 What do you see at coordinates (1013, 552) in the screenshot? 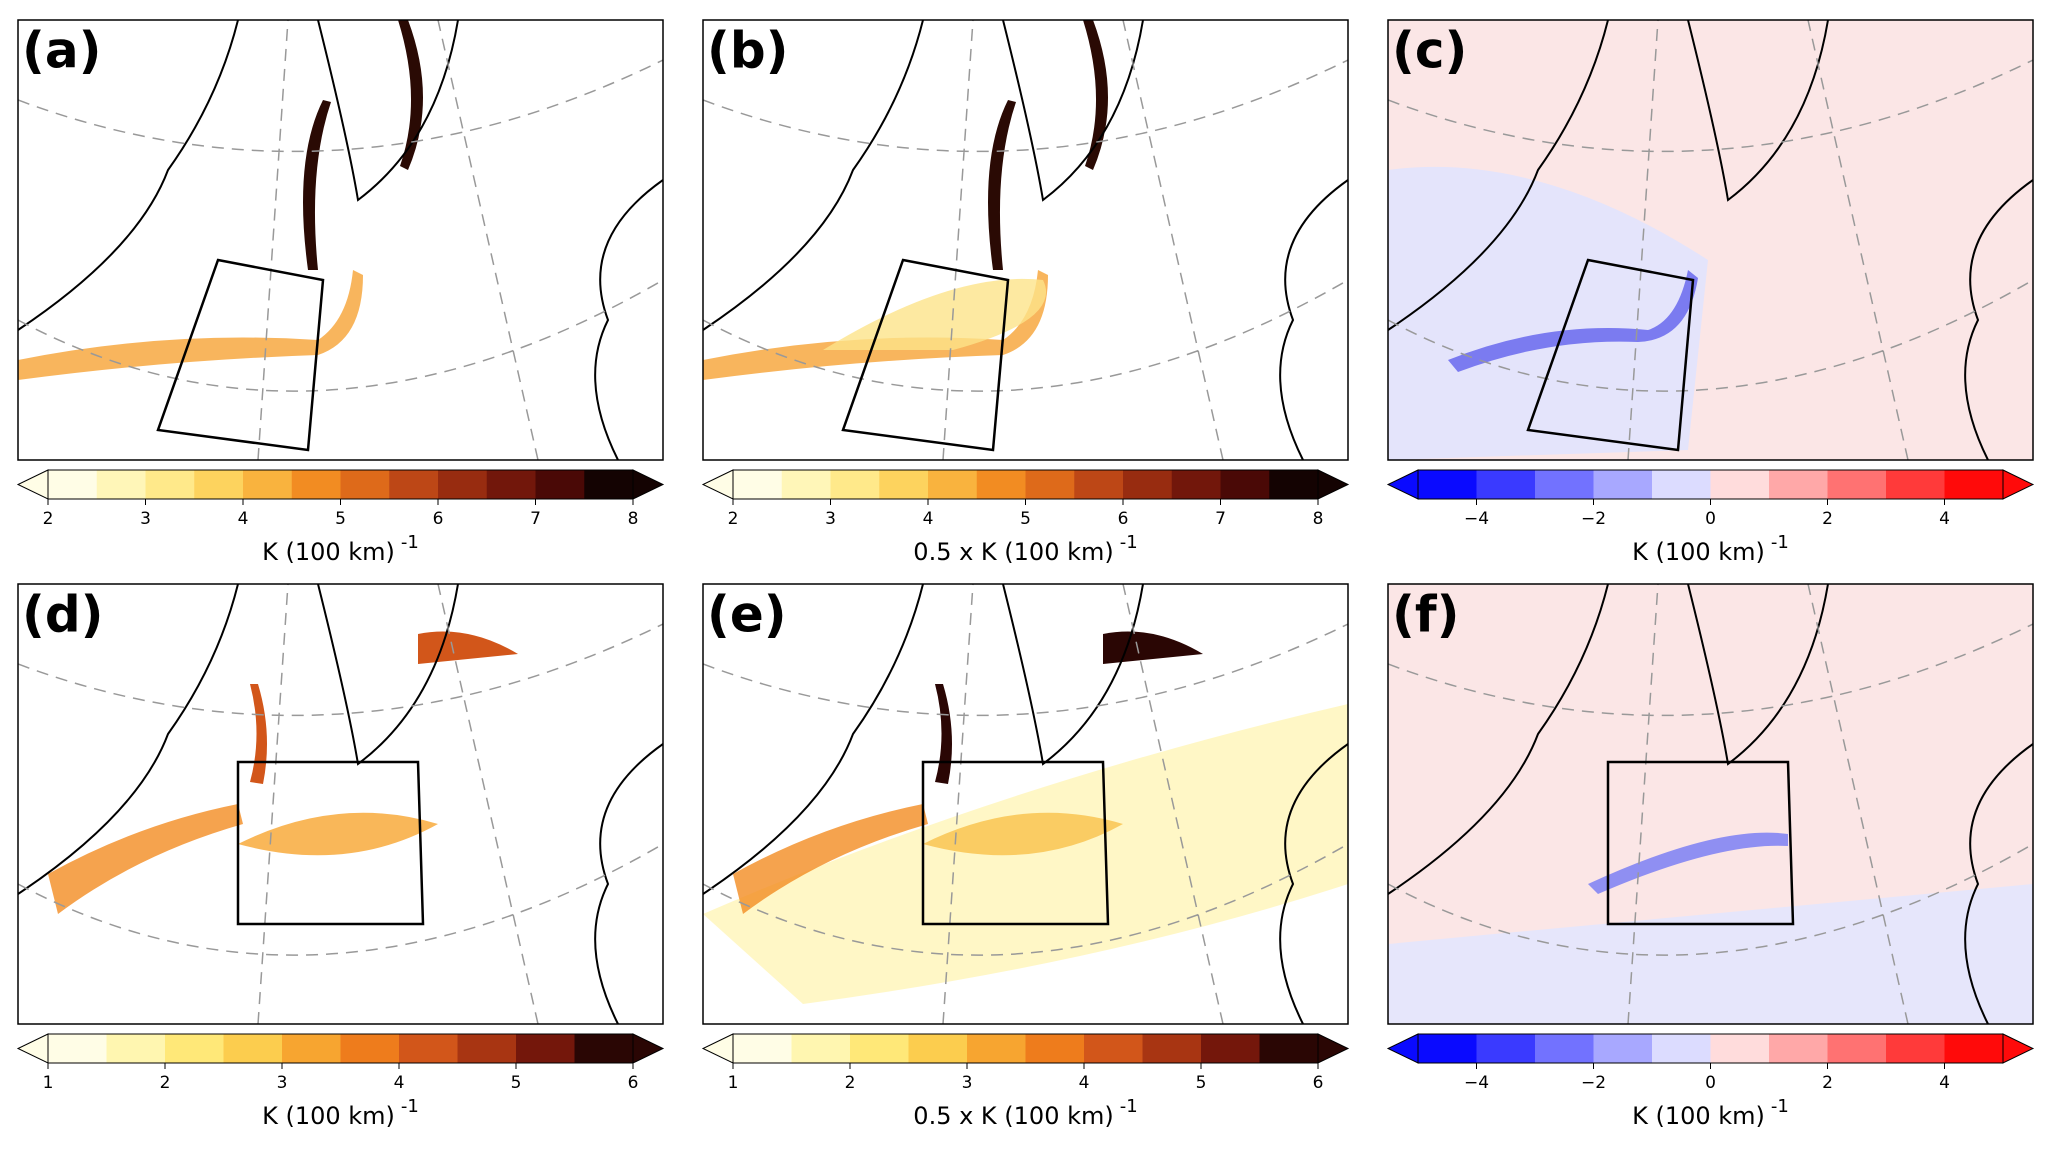
I see `colorbar-title-main: 0.5 x K (100 km)` at bounding box center [1013, 552].